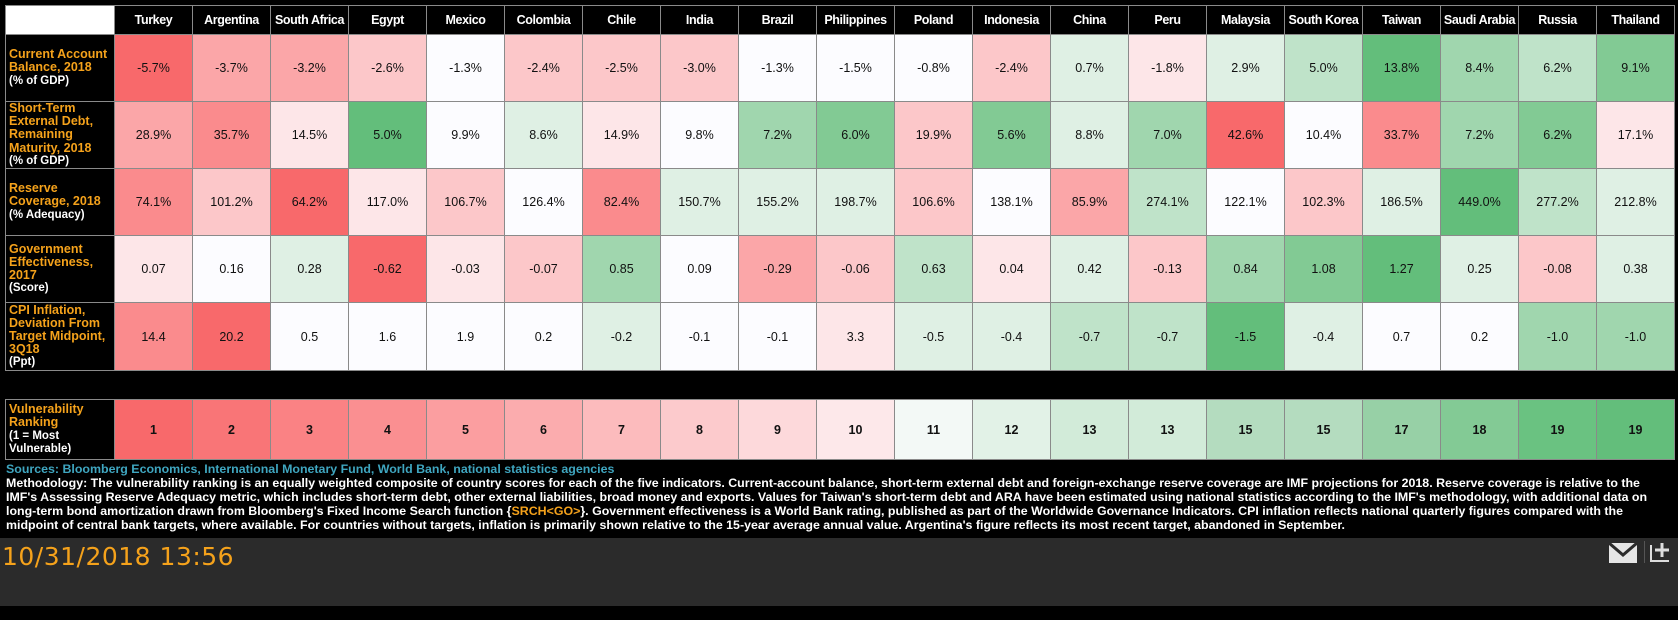 The image size is (1678, 620). I want to click on table-cell: 0.2, so click(543, 337).